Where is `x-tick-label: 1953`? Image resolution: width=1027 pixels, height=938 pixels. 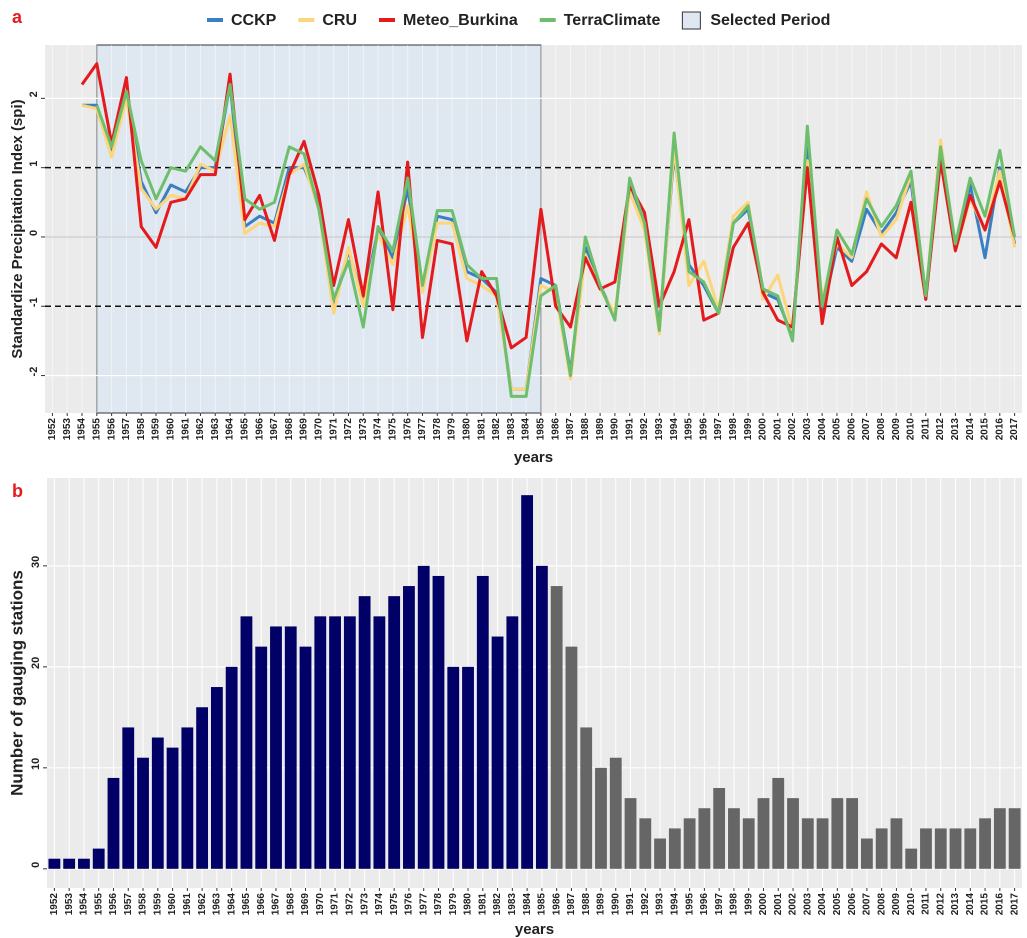
x-tick-label: 1953 is located at coordinates (67, 429).